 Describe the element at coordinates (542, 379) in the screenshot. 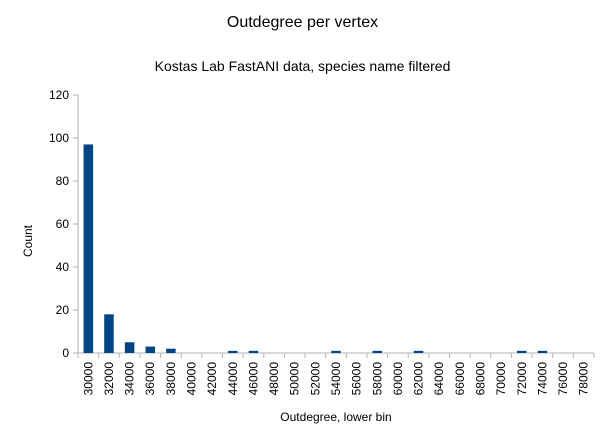

I see `x-tick-label: 74000` at that location.